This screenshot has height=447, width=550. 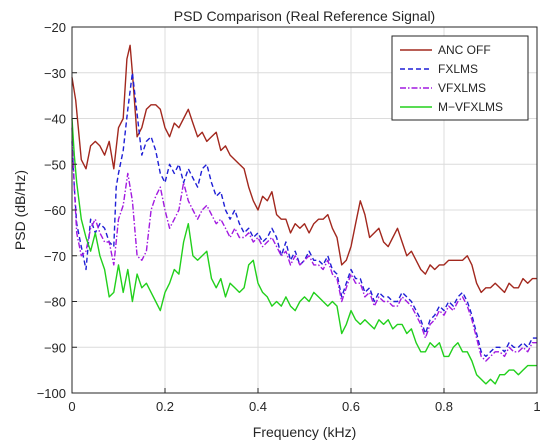 I want to click on x-tick-label: 1, so click(x=536, y=406).